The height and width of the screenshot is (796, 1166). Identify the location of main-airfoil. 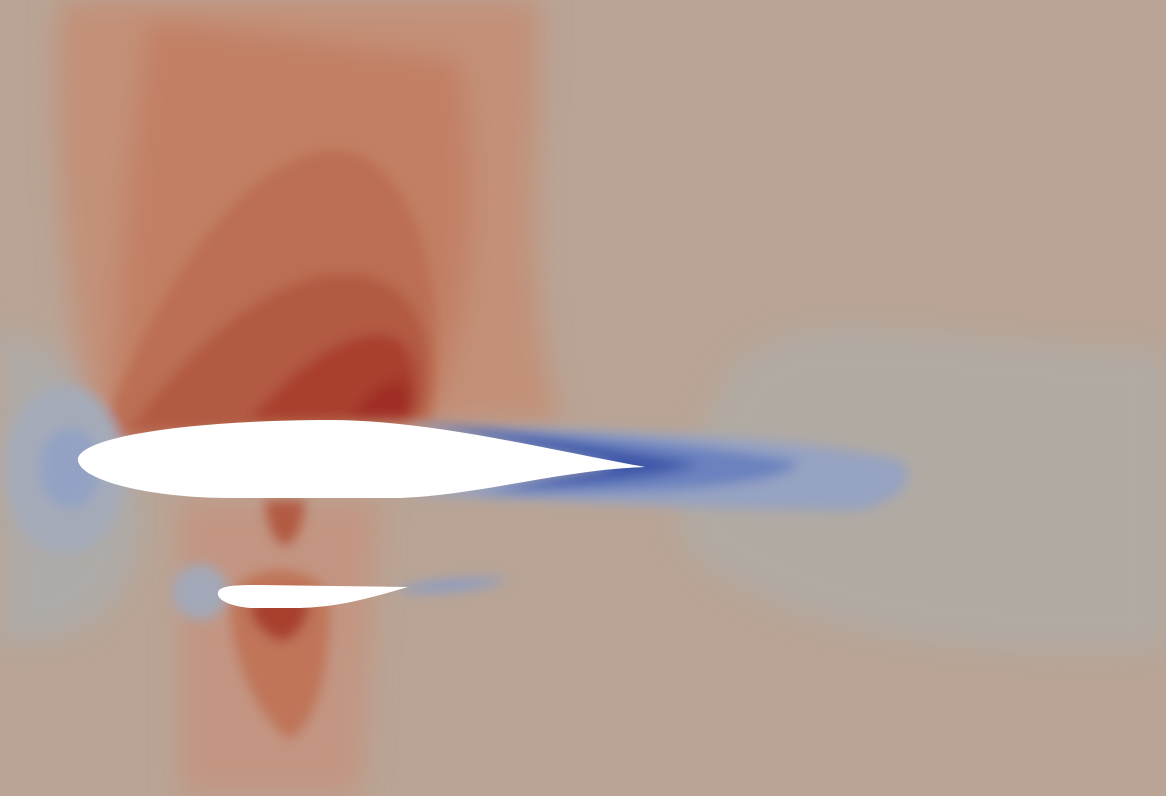
(361, 459).